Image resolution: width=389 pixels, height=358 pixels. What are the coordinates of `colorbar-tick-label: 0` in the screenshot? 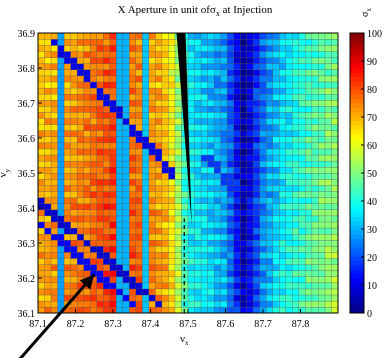 It's located at (369, 314).